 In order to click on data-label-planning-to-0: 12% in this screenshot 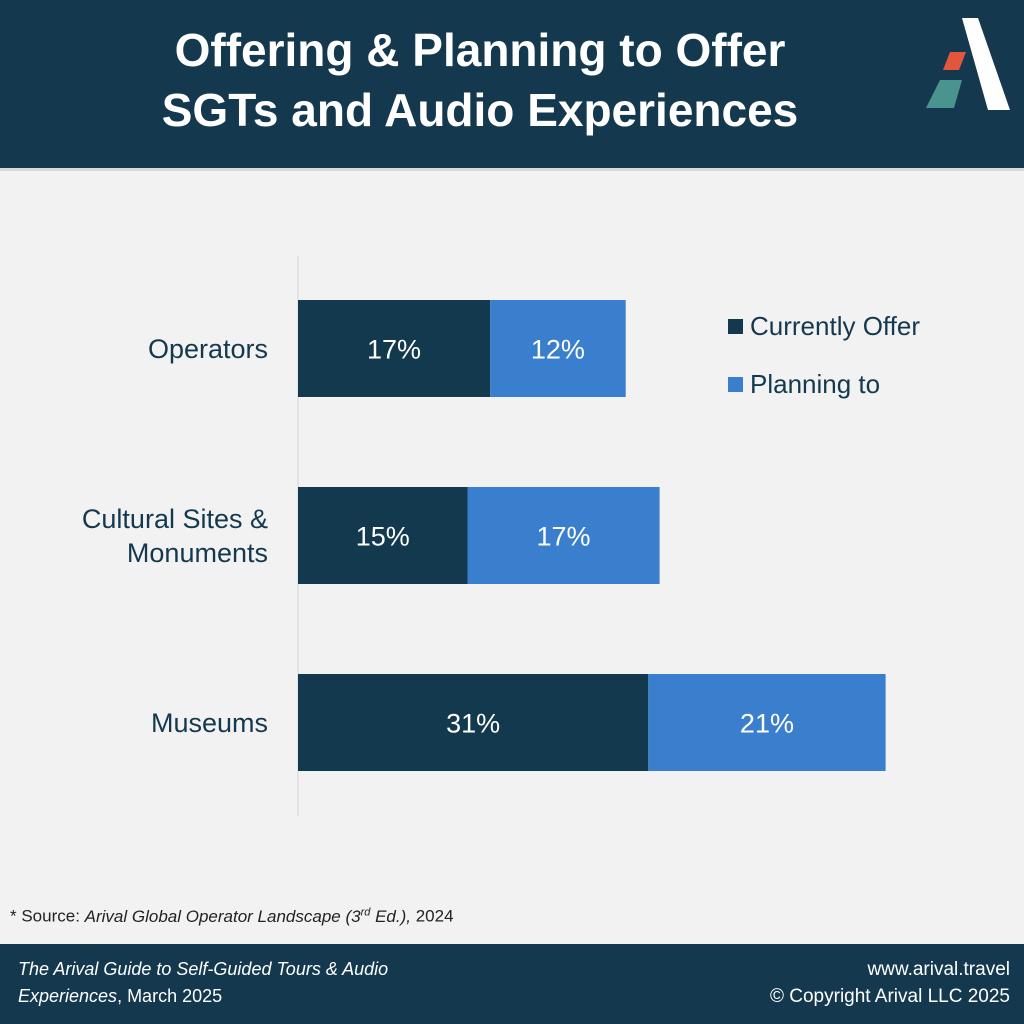, I will do `click(558, 350)`.